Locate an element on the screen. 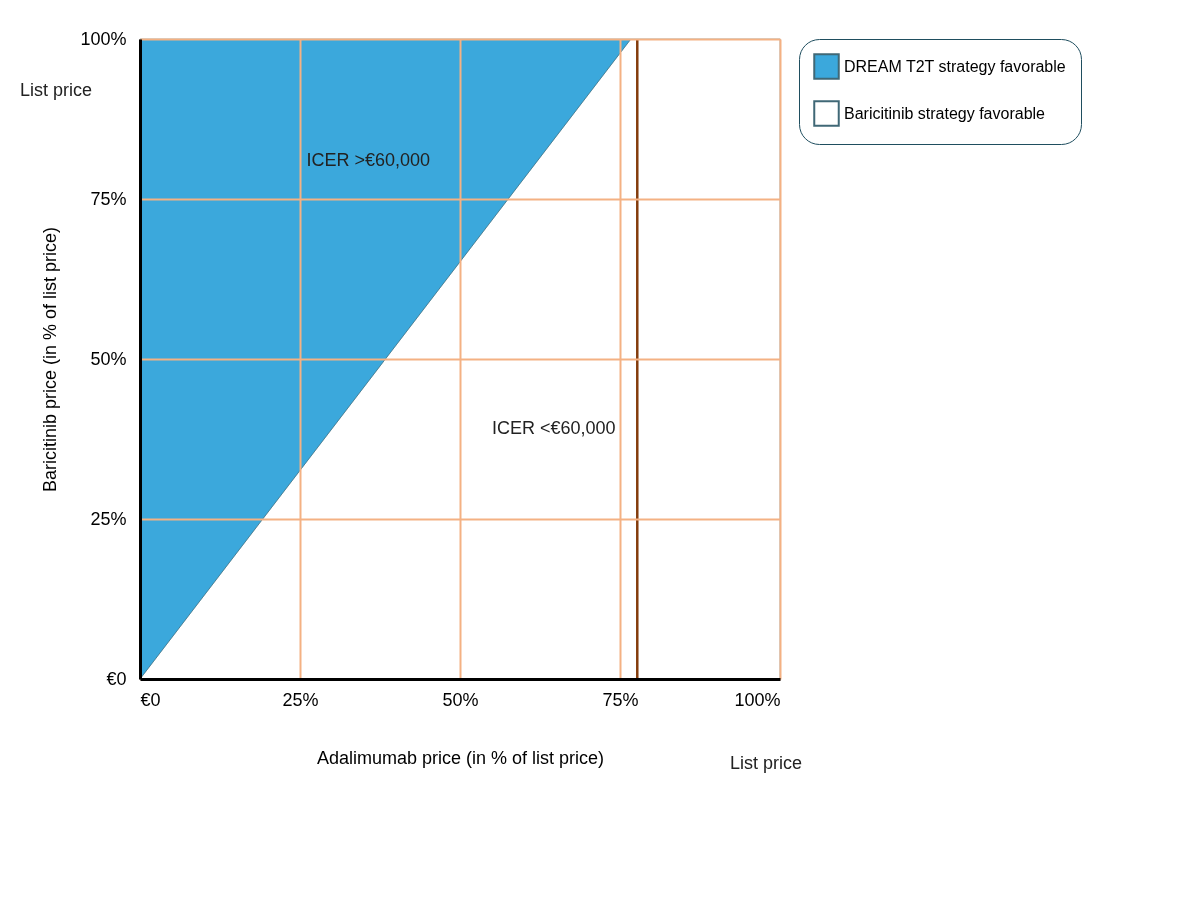 The width and height of the screenshot is (1192, 906). legend-label: Baricitinib strategy favorable is located at coordinates (945, 113).